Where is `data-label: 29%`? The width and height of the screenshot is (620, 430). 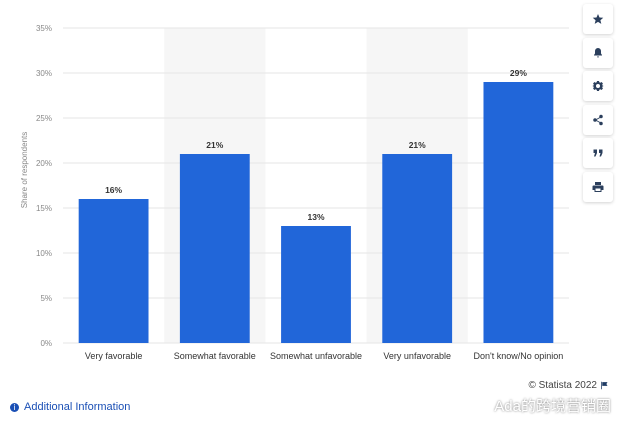 data-label: 29% is located at coordinates (518, 73).